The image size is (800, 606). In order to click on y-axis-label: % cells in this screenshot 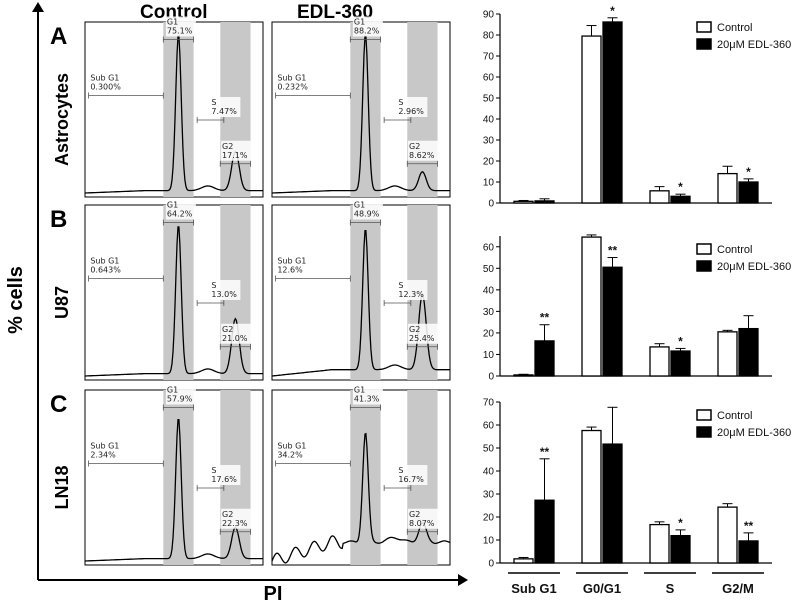, I will do `click(16, 300)`.